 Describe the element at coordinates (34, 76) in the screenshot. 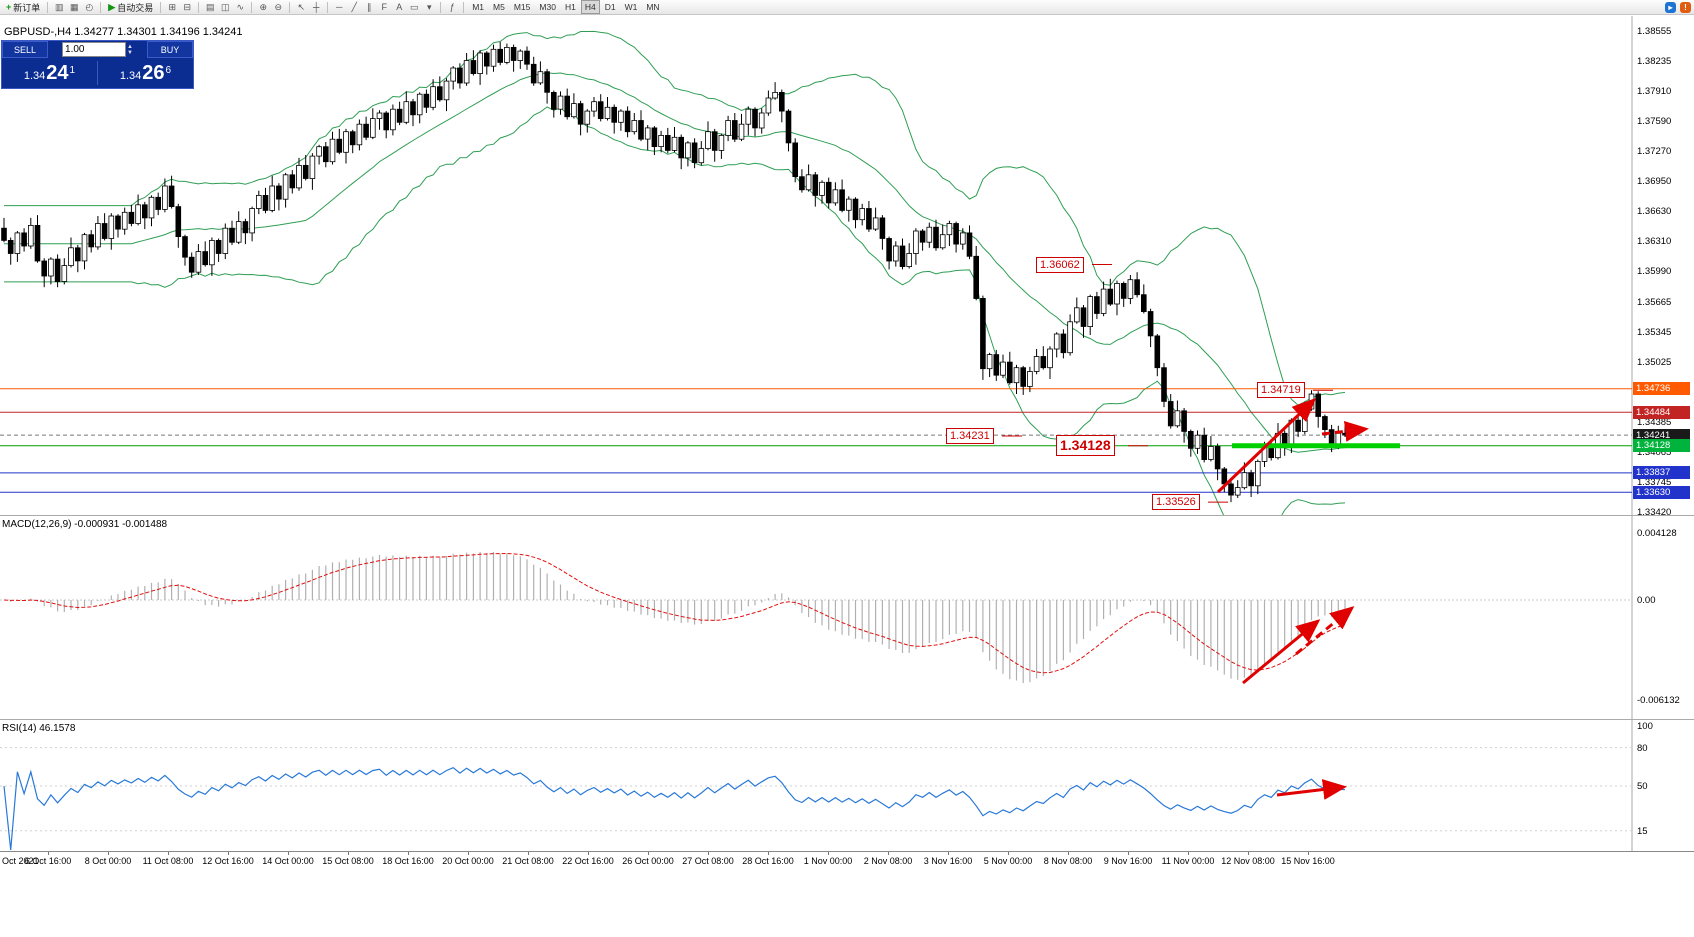

I see `sell-price-small: 1.34` at that location.